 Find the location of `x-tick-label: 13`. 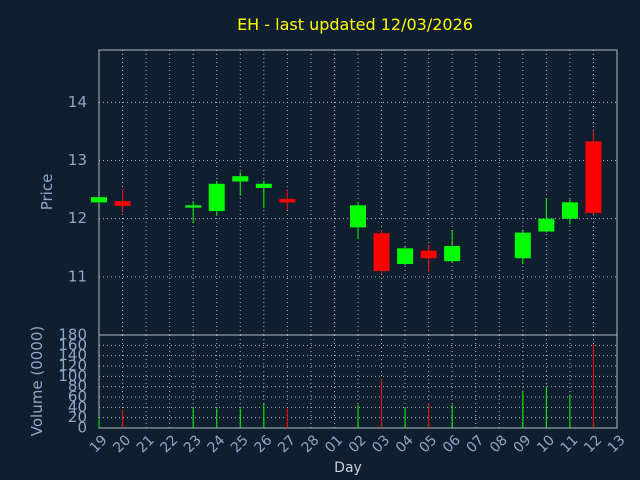

x-tick-label: 13 is located at coordinates (617, 444).